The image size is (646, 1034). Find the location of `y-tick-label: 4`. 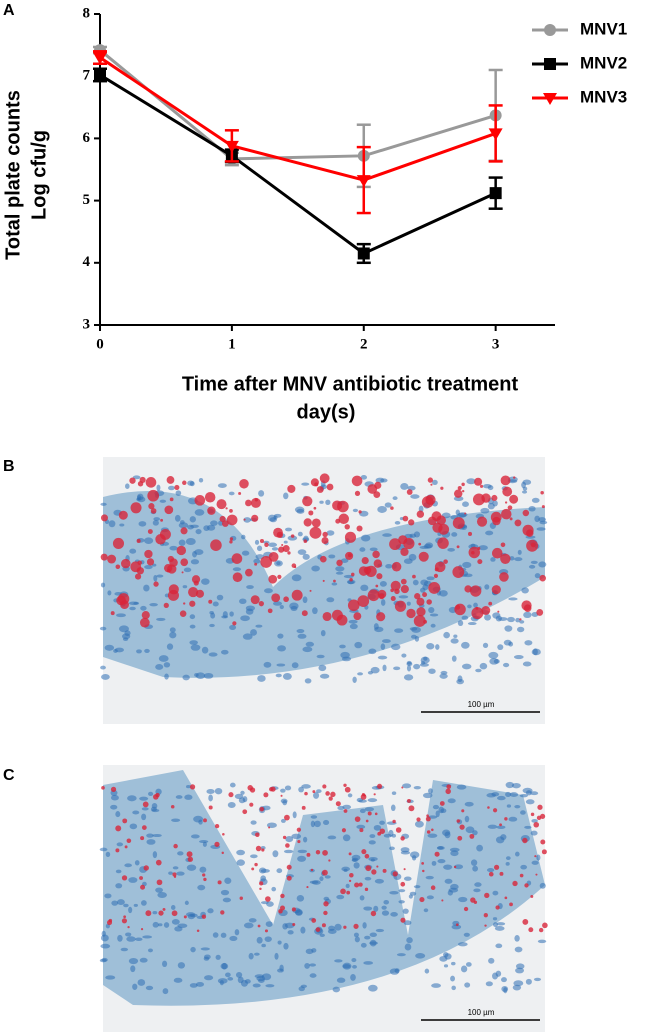

y-tick-label: 4 is located at coordinates (87, 262).